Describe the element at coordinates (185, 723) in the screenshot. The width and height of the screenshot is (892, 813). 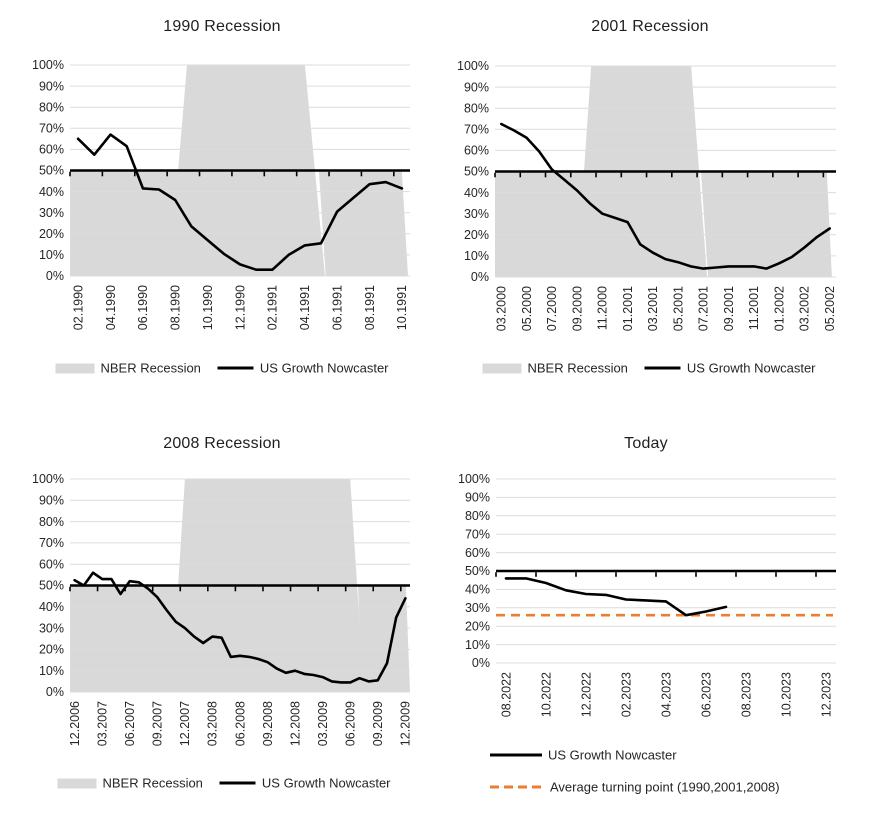
I see `x-tick-label: 12.2007` at that location.